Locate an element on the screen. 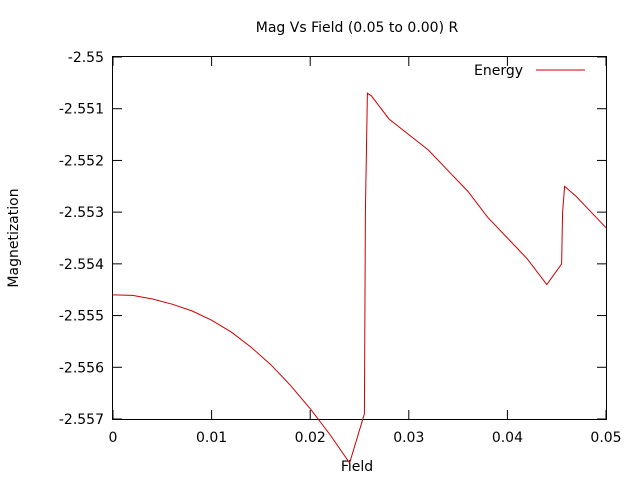 The height and width of the screenshot is (480, 640). legend-label-energy: Energy is located at coordinates (498, 71).